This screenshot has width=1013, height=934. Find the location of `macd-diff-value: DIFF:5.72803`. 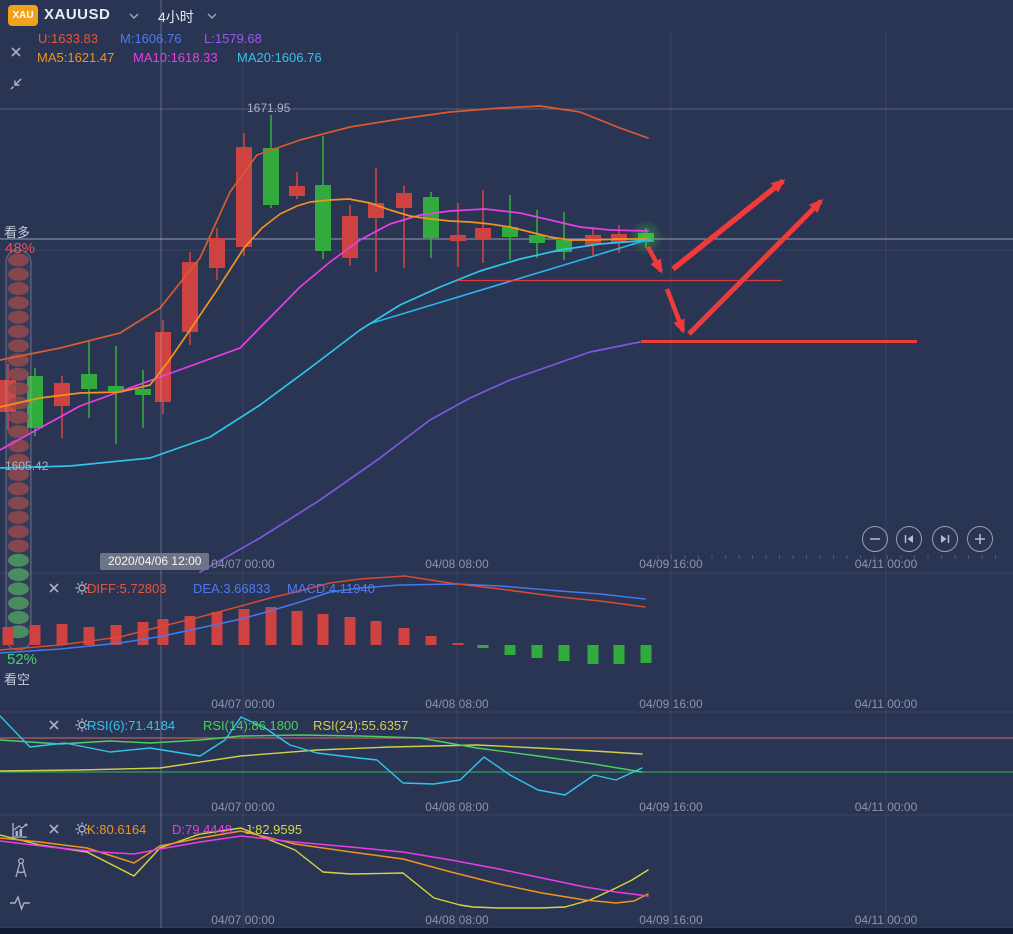

macd-diff-value: DIFF:5.72803 is located at coordinates (127, 588).